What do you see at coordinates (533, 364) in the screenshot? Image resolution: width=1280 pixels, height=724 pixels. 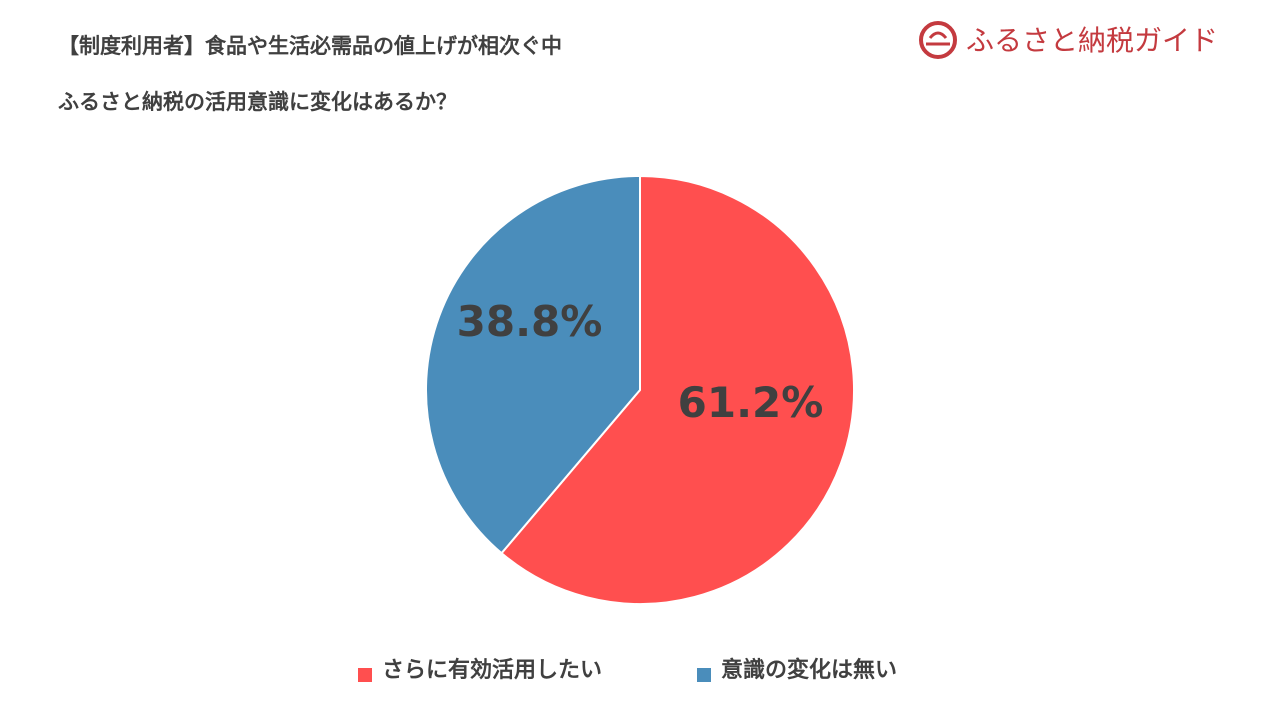 I see `pie-slice` at bounding box center [533, 364].